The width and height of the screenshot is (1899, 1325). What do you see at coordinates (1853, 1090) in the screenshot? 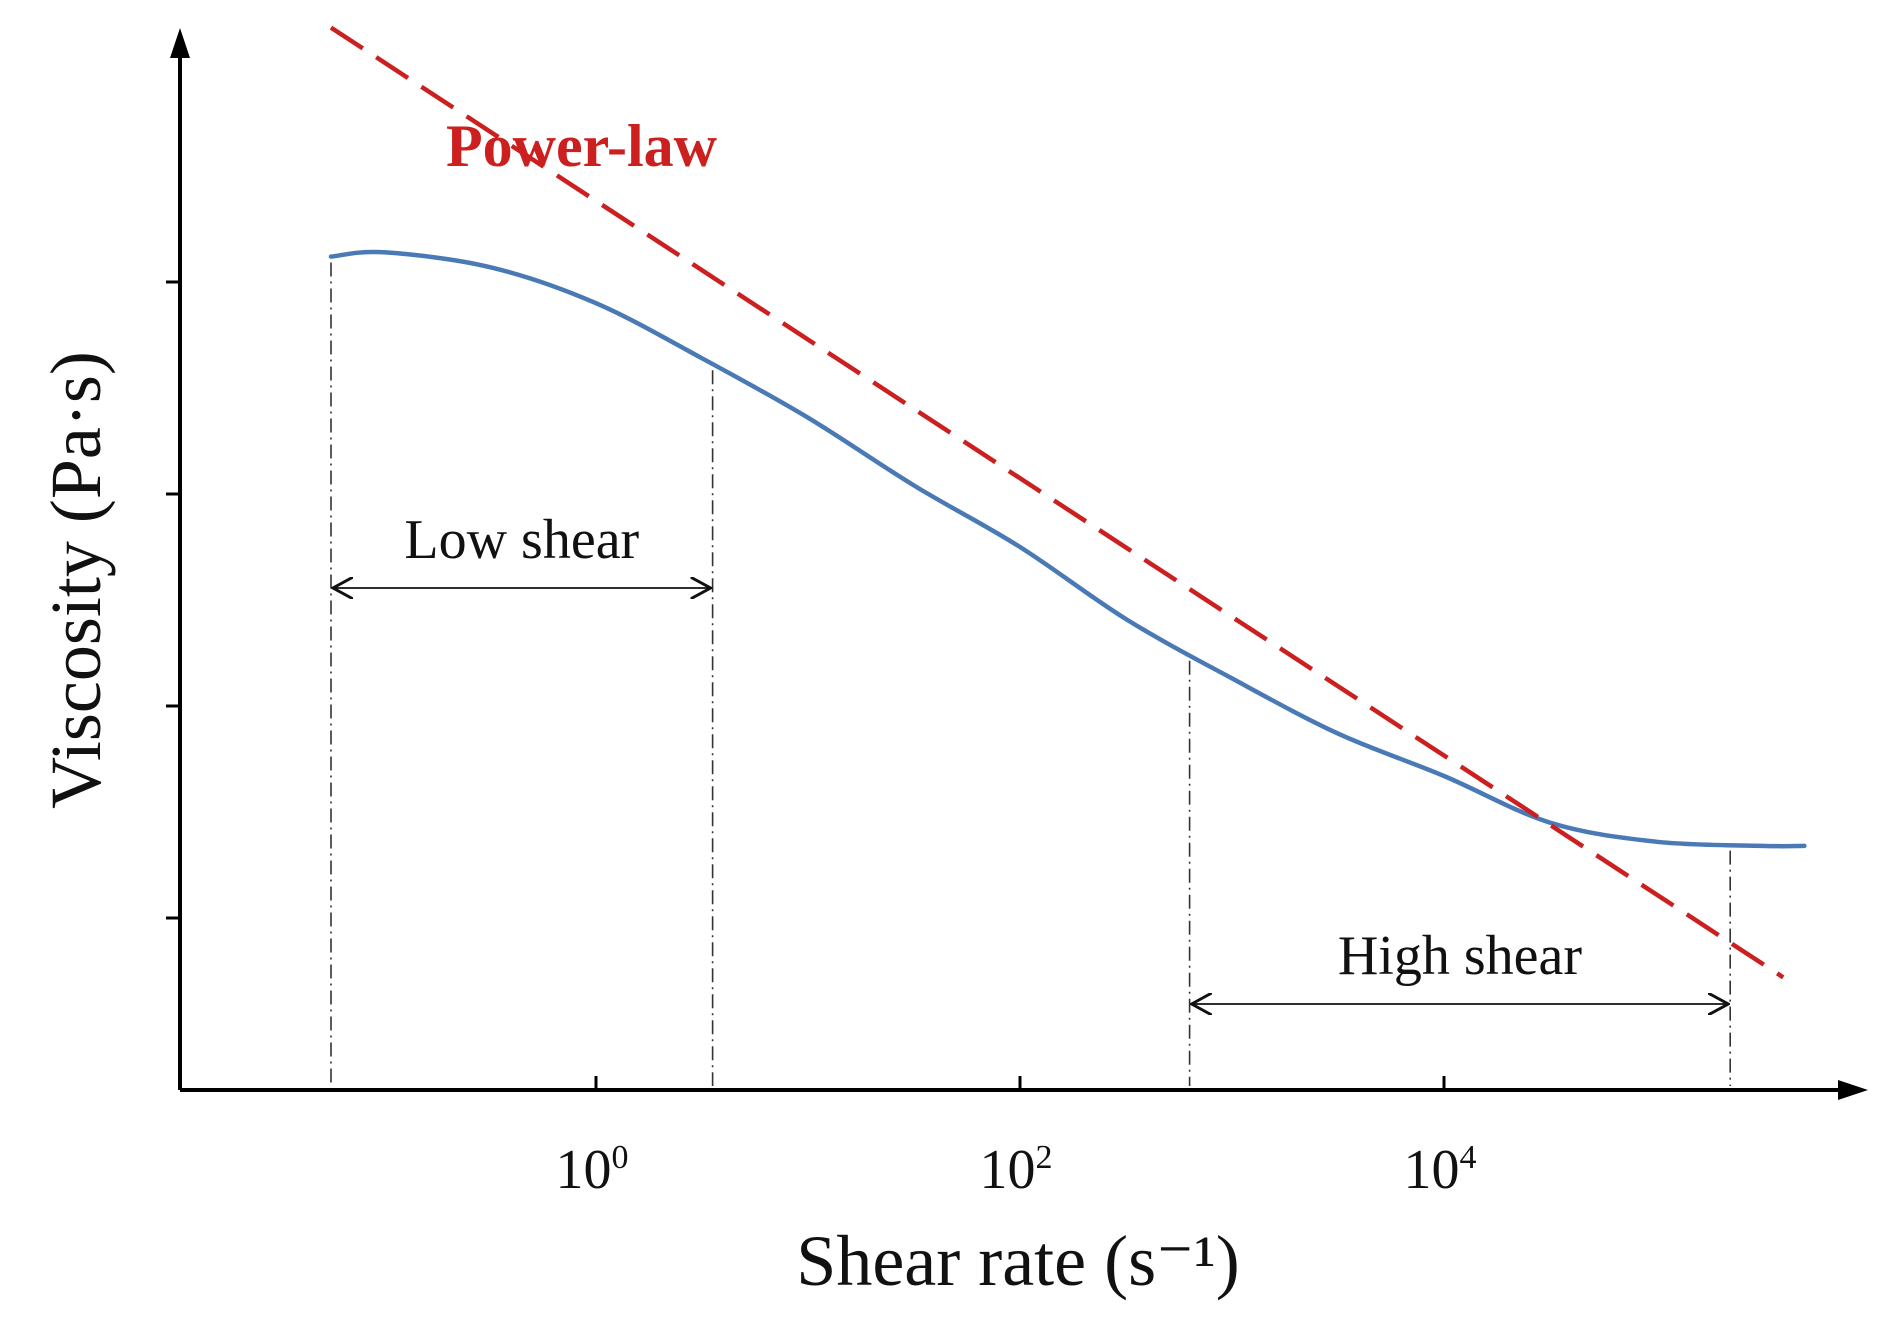
I see `x-axis-arrowhead` at bounding box center [1853, 1090].